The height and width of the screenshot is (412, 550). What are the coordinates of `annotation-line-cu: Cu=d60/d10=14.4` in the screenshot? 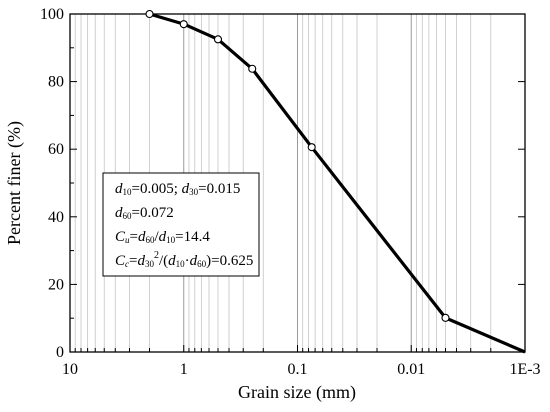 It's located at (162, 237).